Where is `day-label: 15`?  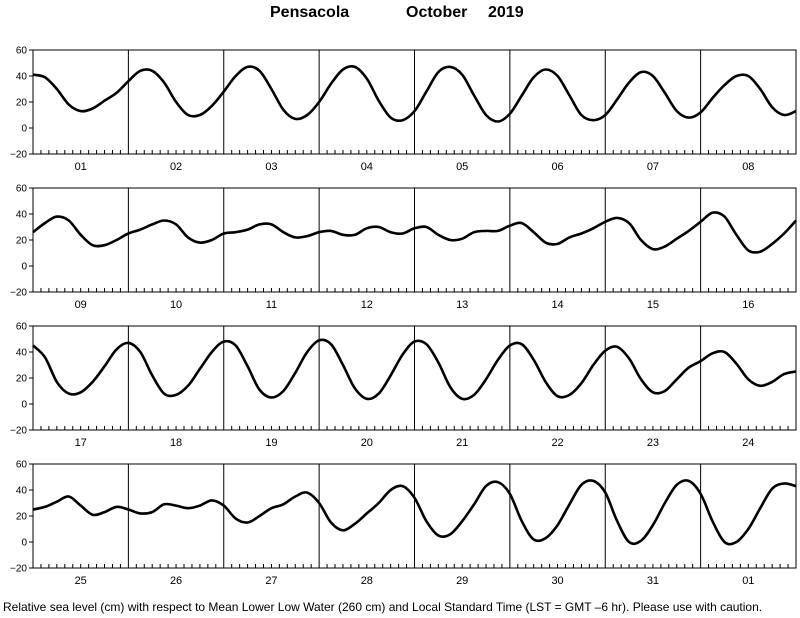
day-label: 15 is located at coordinates (653, 305).